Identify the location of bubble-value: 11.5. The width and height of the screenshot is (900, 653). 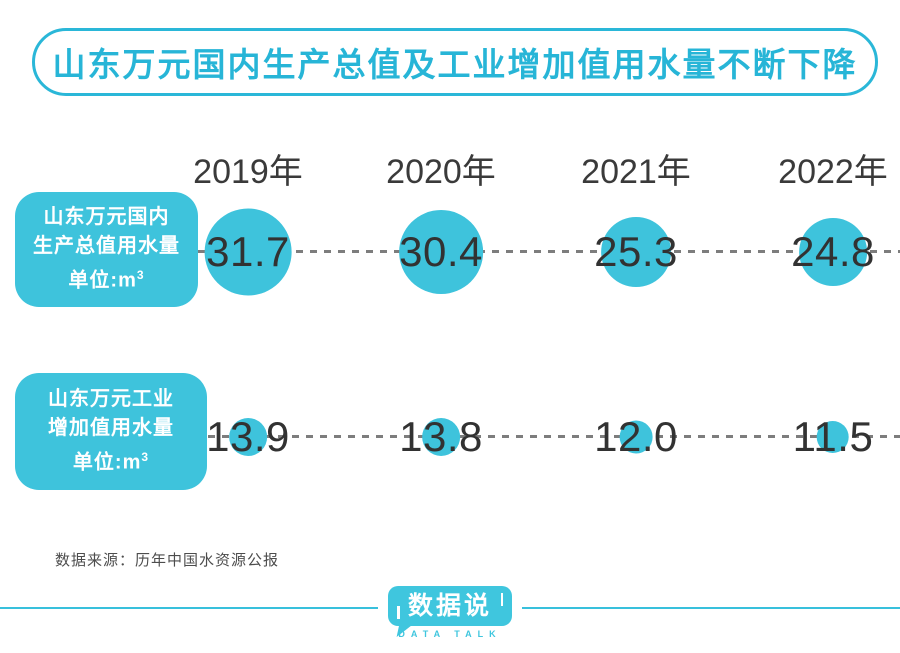
(833, 436).